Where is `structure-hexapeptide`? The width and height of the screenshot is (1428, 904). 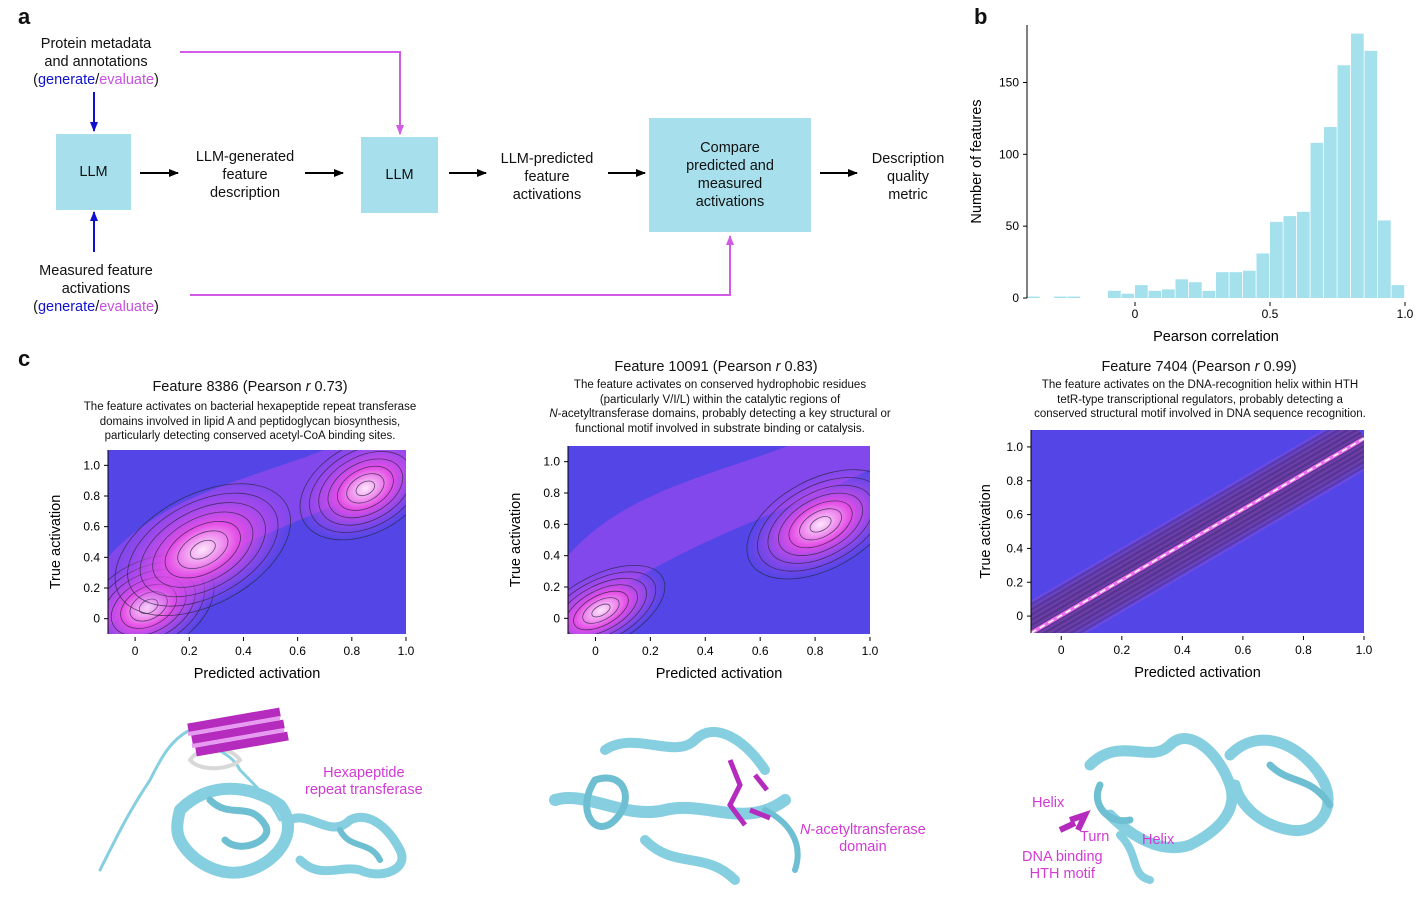 structure-hexapeptide is located at coordinates (252, 793).